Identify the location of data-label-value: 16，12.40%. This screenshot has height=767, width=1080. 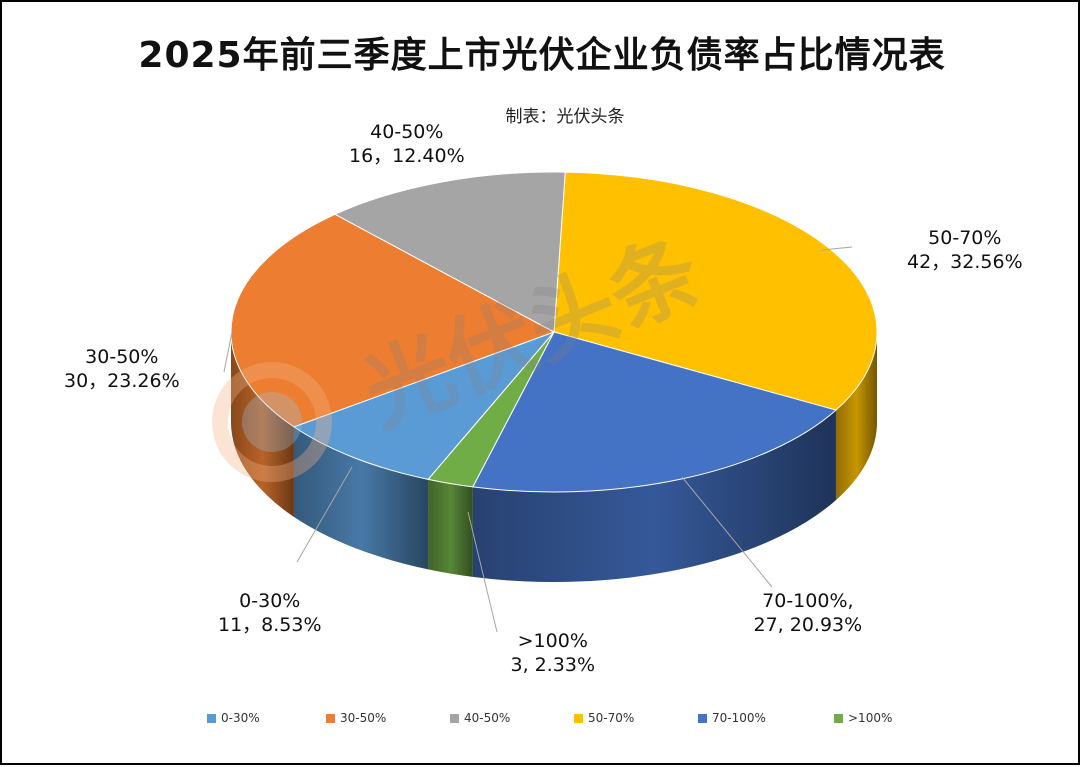
(407, 156).